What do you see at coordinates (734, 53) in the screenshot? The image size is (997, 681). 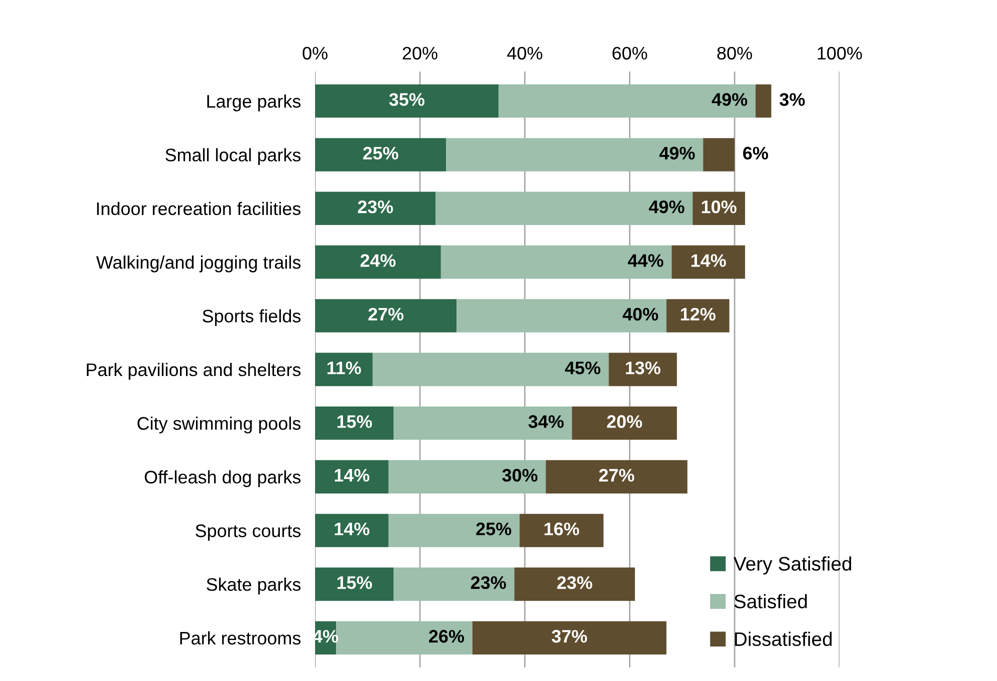 I see `x-tick-label: 80%` at bounding box center [734, 53].